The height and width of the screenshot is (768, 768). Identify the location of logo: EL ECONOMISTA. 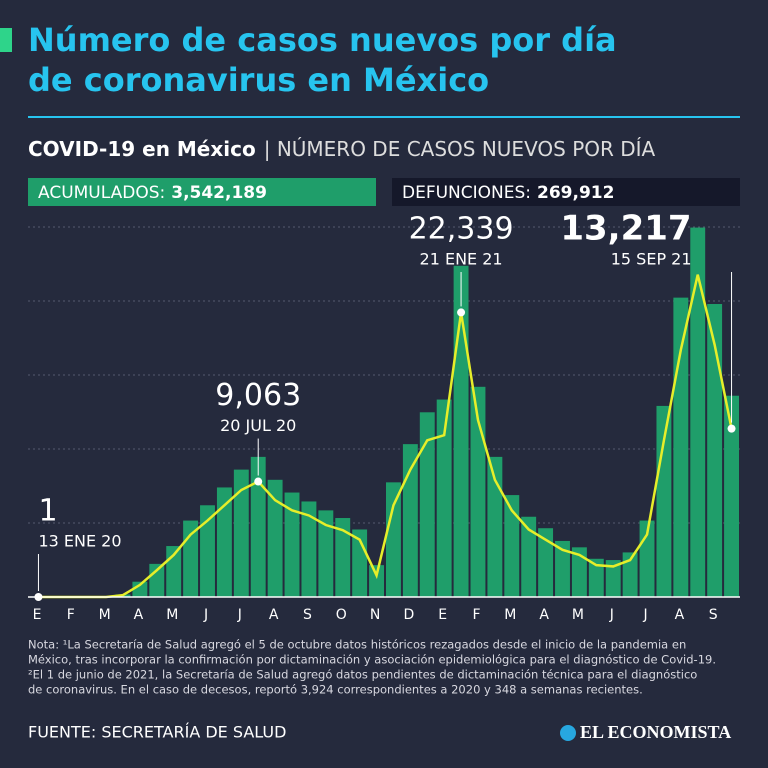
(655, 732).